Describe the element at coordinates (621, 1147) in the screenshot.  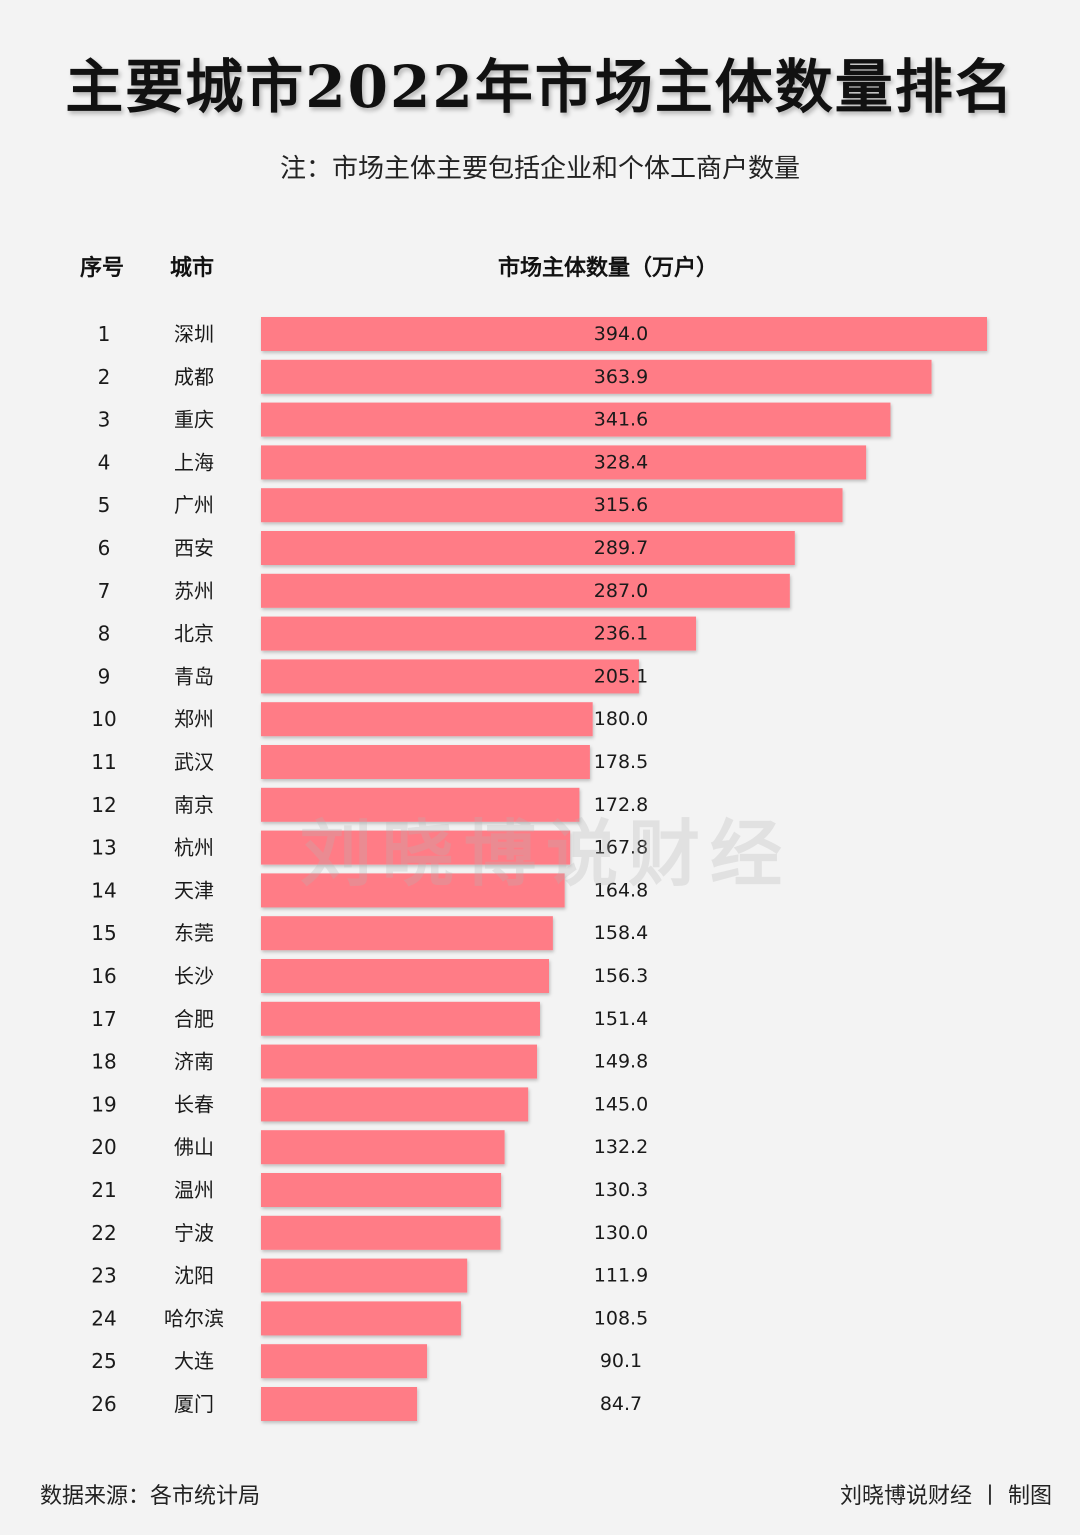
I see `value-label: 132.2` at that location.